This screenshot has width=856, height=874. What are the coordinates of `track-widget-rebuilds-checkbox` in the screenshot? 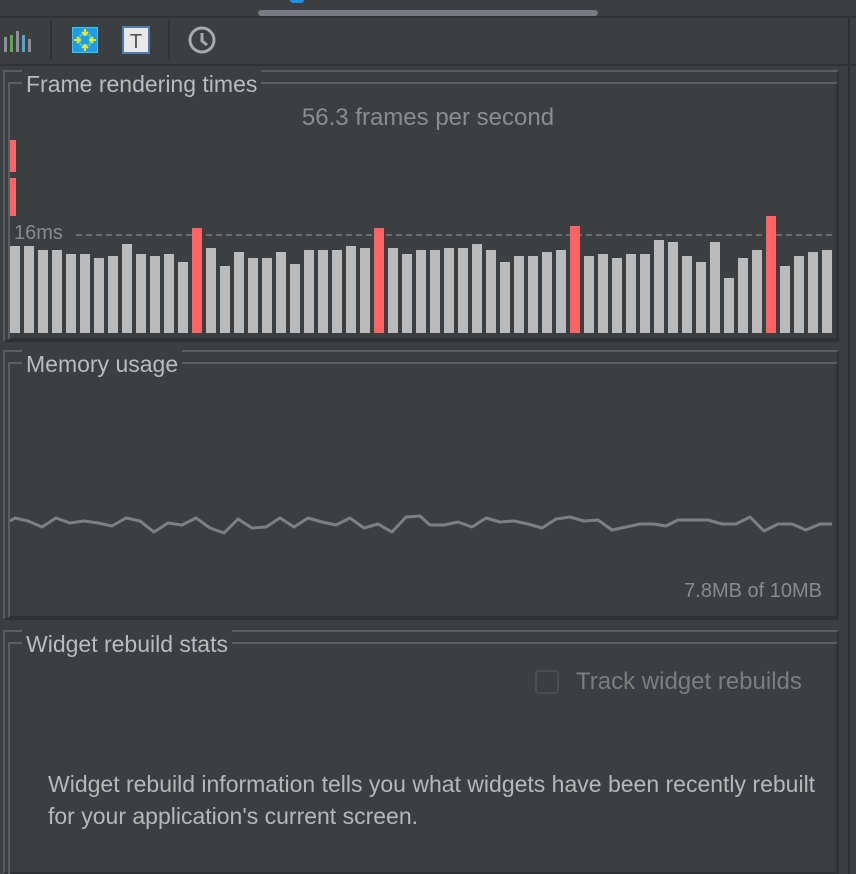 It's located at (547, 682).